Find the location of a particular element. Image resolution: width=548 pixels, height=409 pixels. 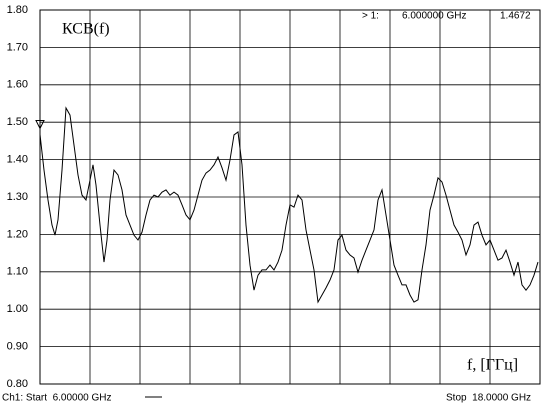

y-tick-label: 1.20 is located at coordinates (17, 234).